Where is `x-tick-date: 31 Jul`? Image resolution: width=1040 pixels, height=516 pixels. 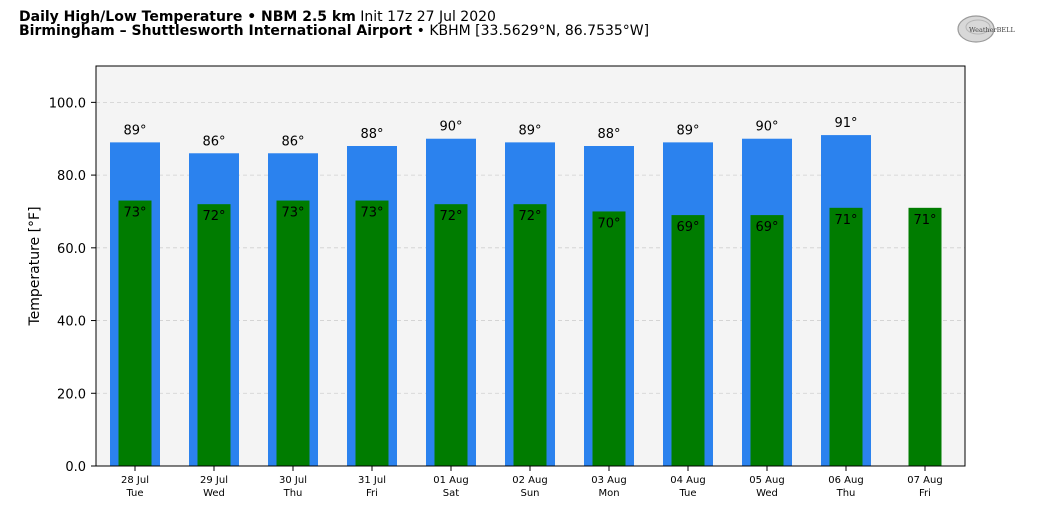 x-tick-date: 31 Jul is located at coordinates (372, 480).